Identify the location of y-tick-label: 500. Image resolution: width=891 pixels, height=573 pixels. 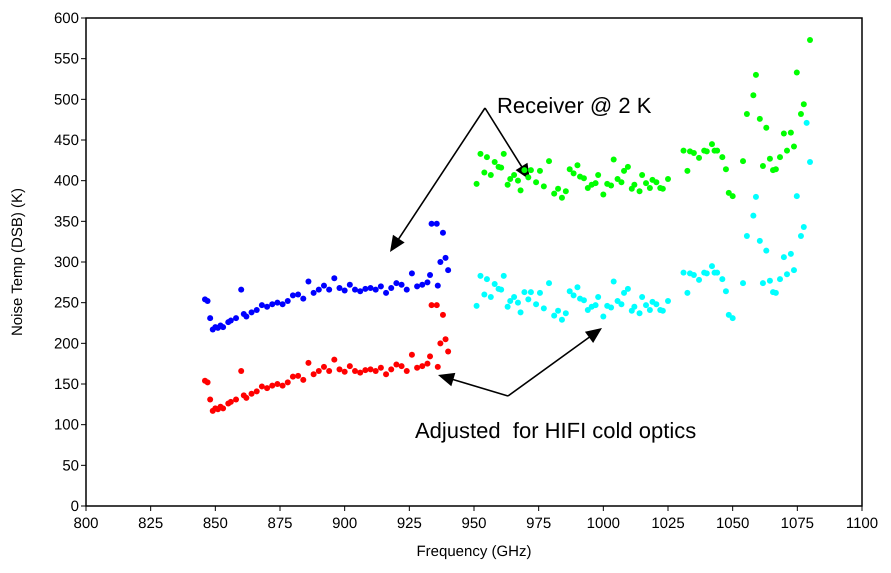
(66, 99).